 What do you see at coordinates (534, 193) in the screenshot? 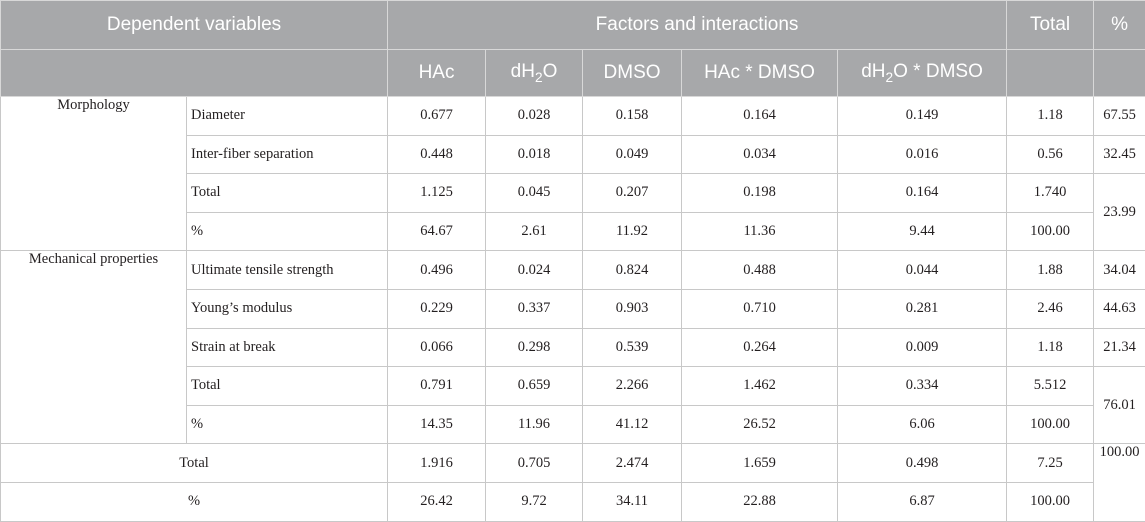
I see `cell: 0.045` at bounding box center [534, 193].